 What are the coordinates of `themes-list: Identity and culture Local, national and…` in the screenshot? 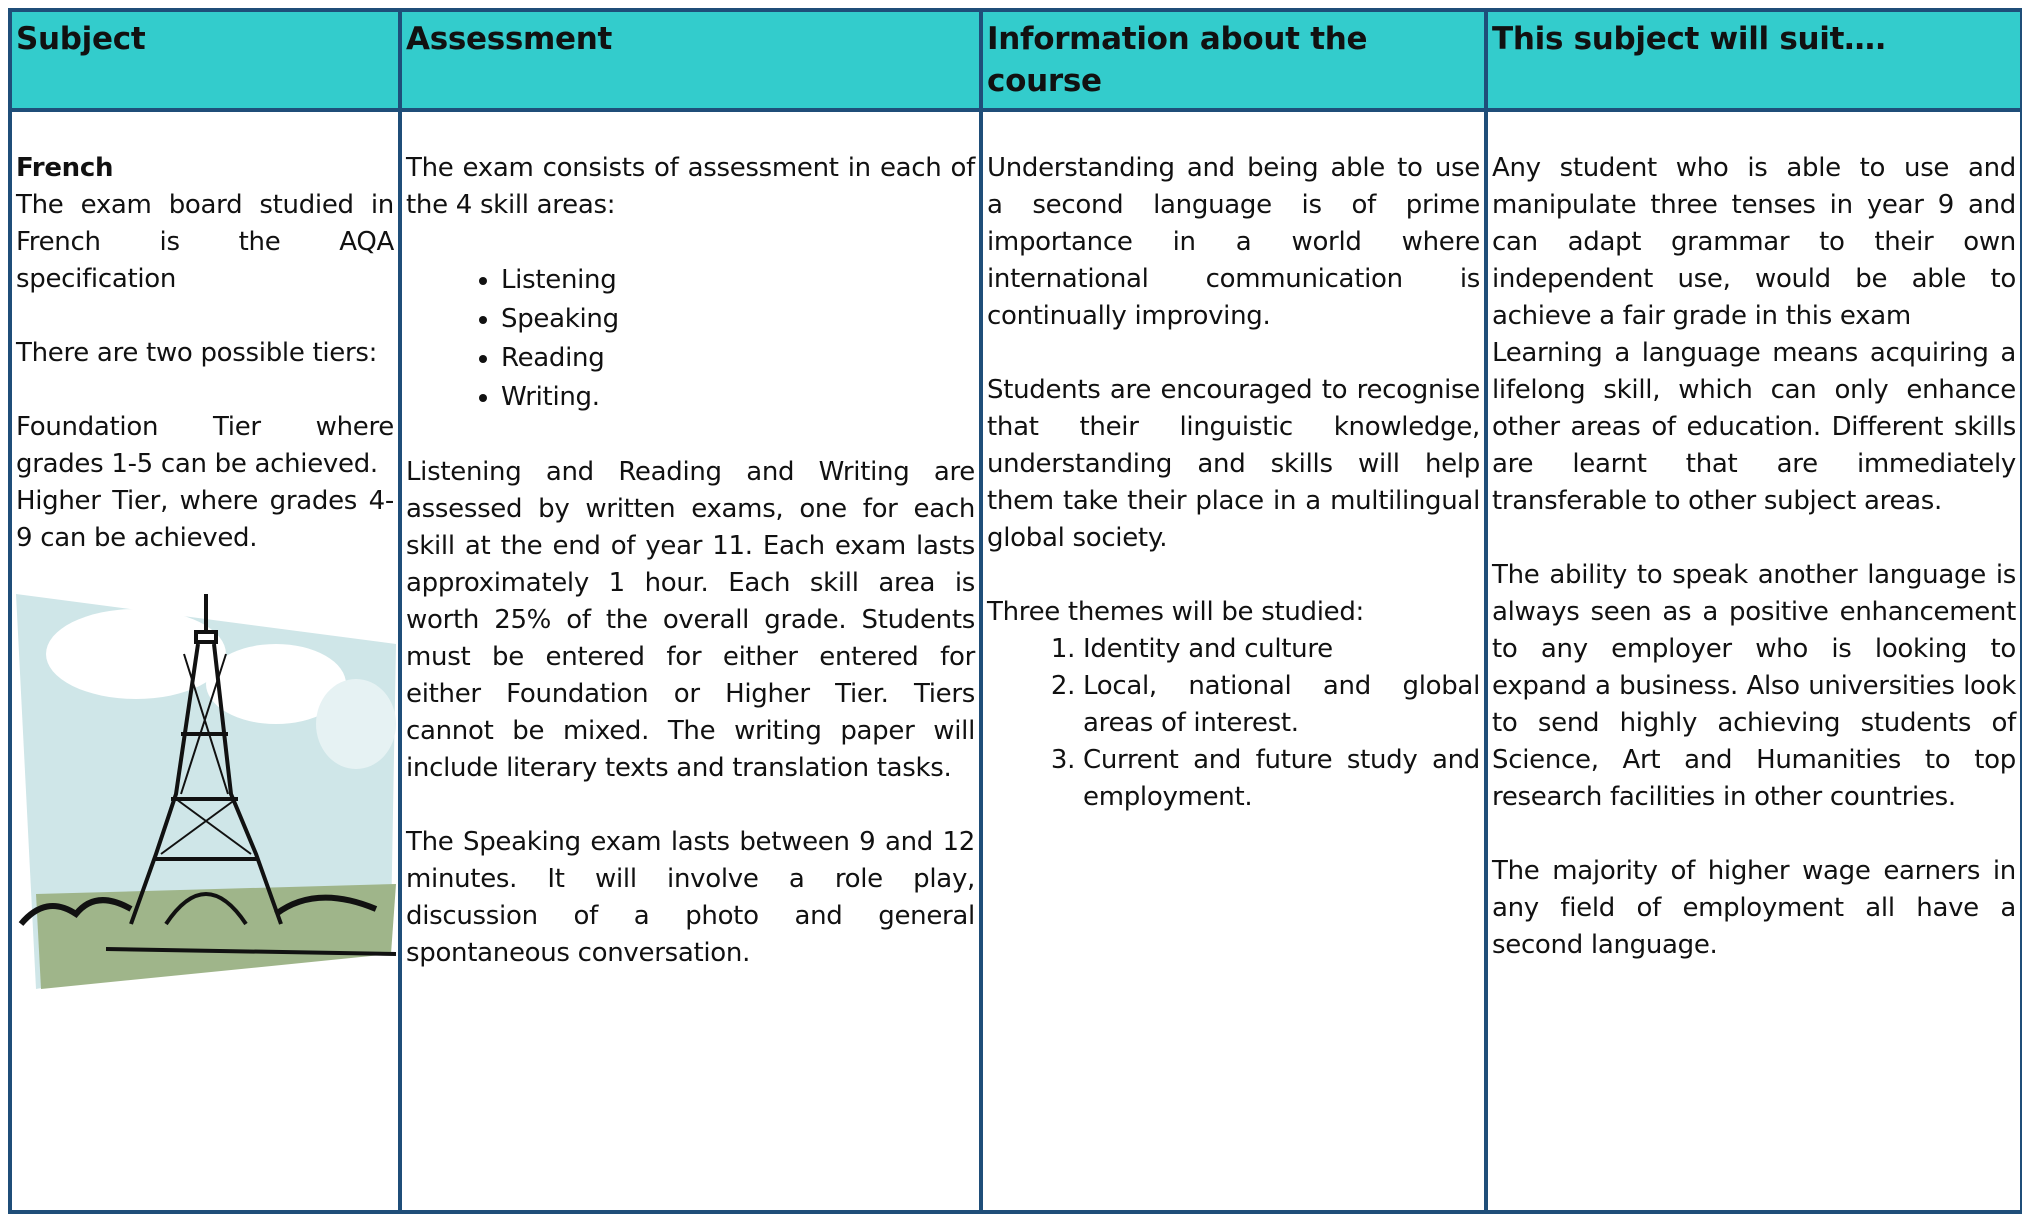 It's located at (1233, 723).